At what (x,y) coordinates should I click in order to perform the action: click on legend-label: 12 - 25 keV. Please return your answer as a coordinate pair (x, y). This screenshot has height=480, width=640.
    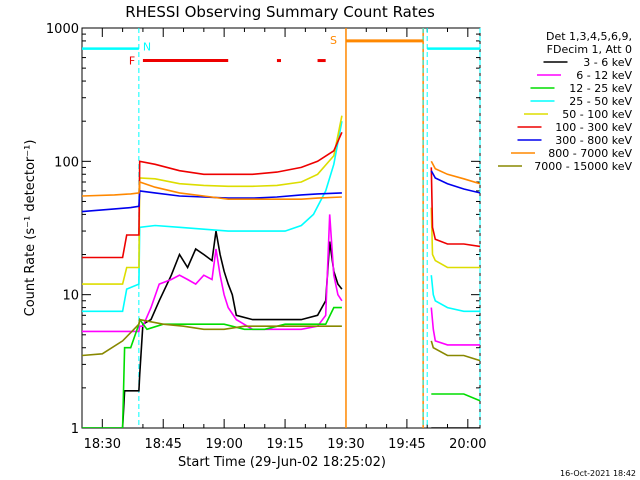
    Looking at the image, I should click on (600, 88).